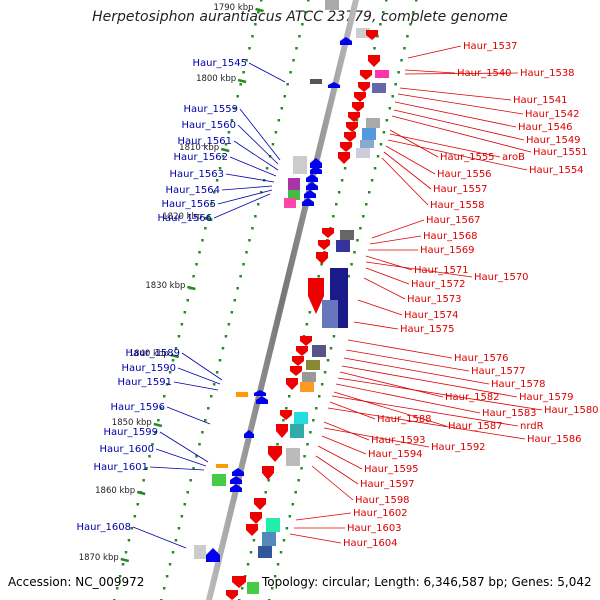 This screenshot has width=600, height=600. What do you see at coordinates (120, 467) in the screenshot?
I see `gene-label-left: Haur_1601` at bounding box center [120, 467].